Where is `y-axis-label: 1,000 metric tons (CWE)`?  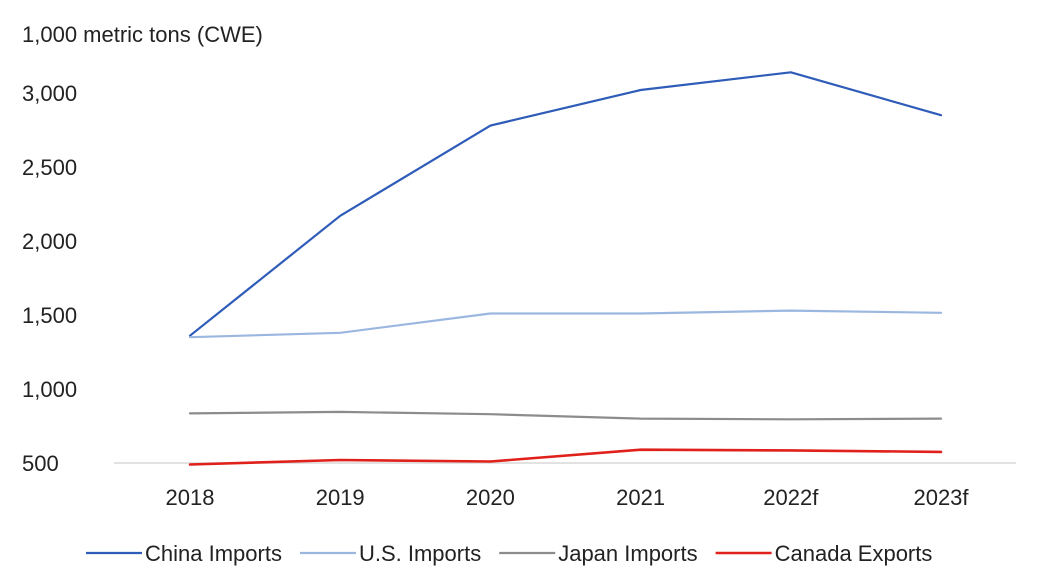 y-axis-label: 1,000 metric tons (CWE) is located at coordinates (142, 34).